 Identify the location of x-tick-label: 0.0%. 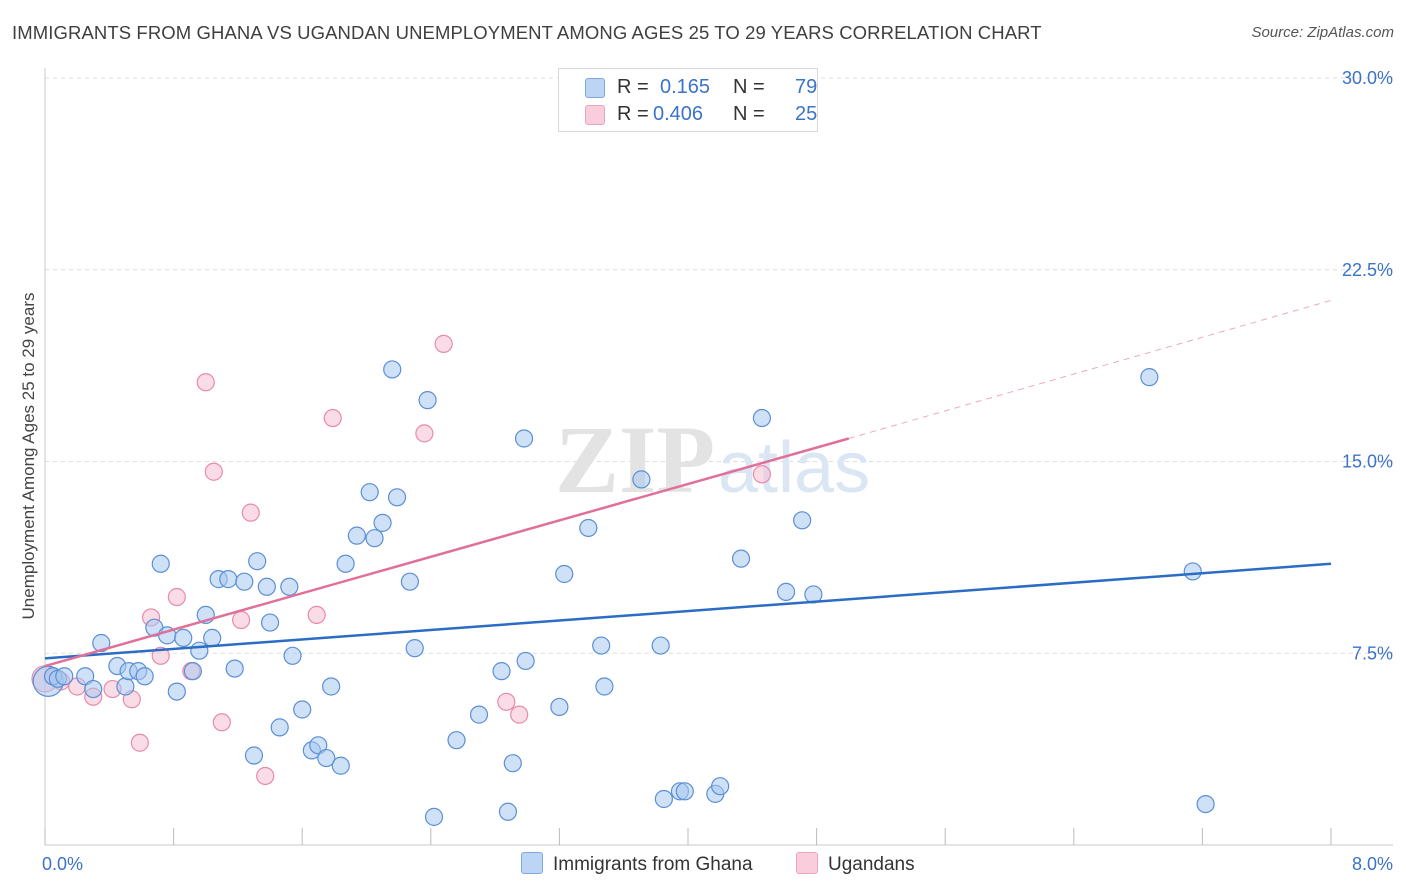
(62, 864).